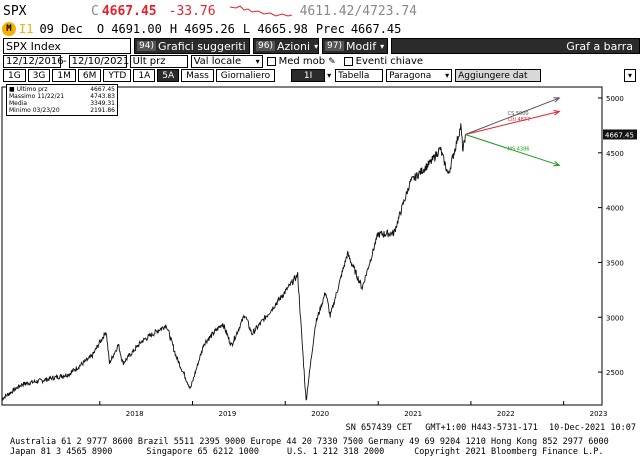 Image resolution: width=640 pixels, height=468 pixels. I want to click on legend-label: ■ Ultimo prz, so click(28, 89).